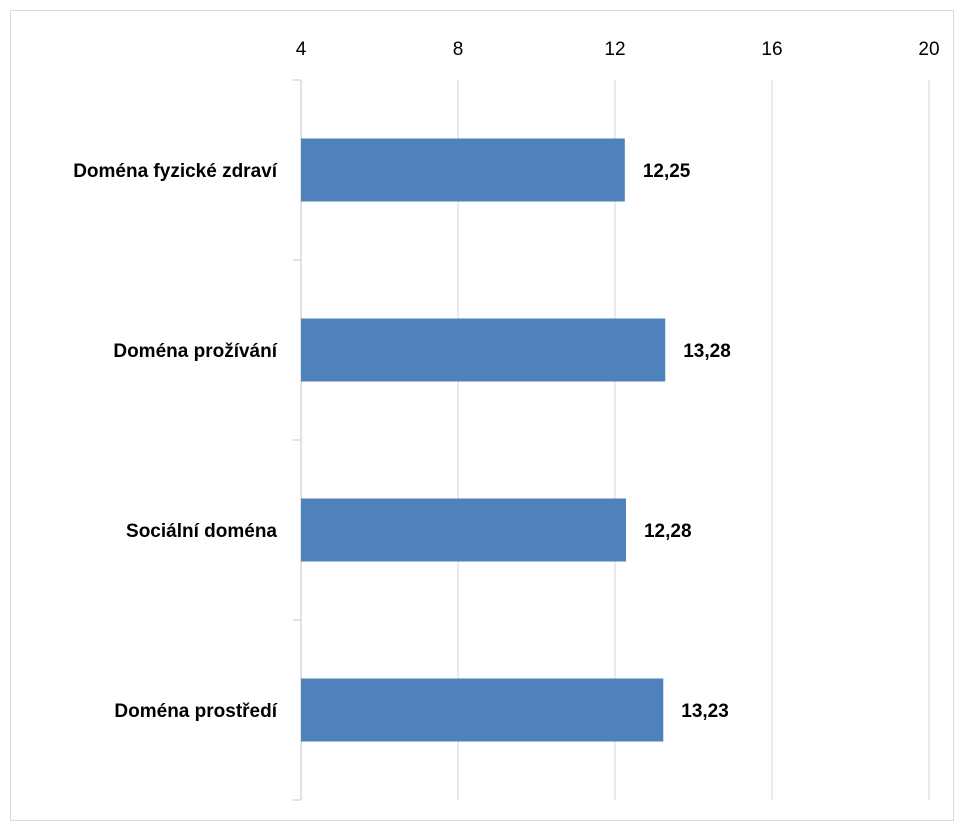  I want to click on category-label: Doména prožívání, so click(195, 351).